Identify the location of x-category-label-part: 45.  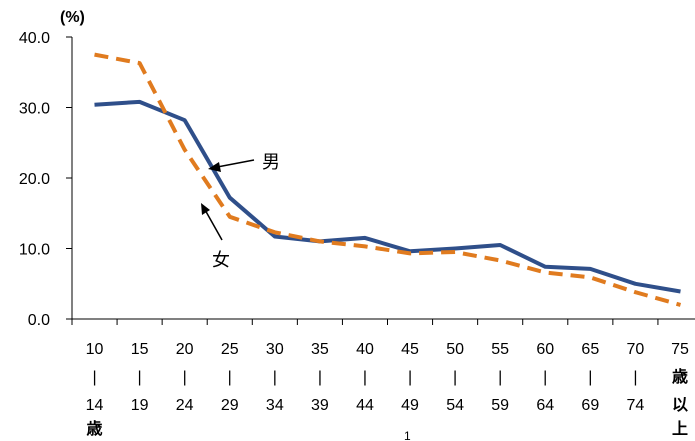
(410, 349).